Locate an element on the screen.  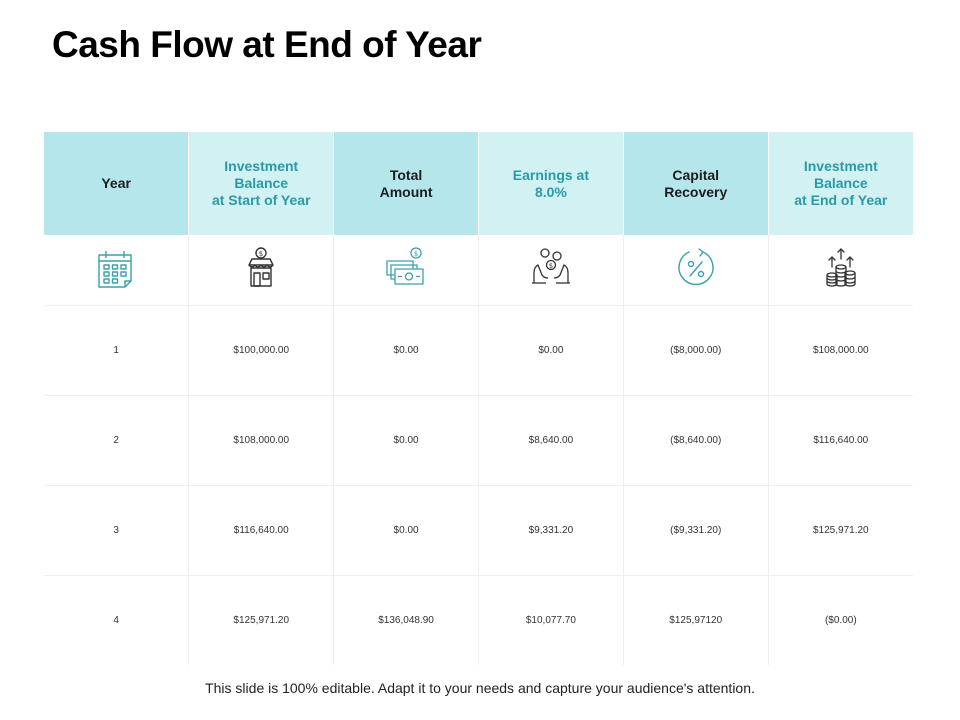
header-line: Earnings at is located at coordinates (551, 174).